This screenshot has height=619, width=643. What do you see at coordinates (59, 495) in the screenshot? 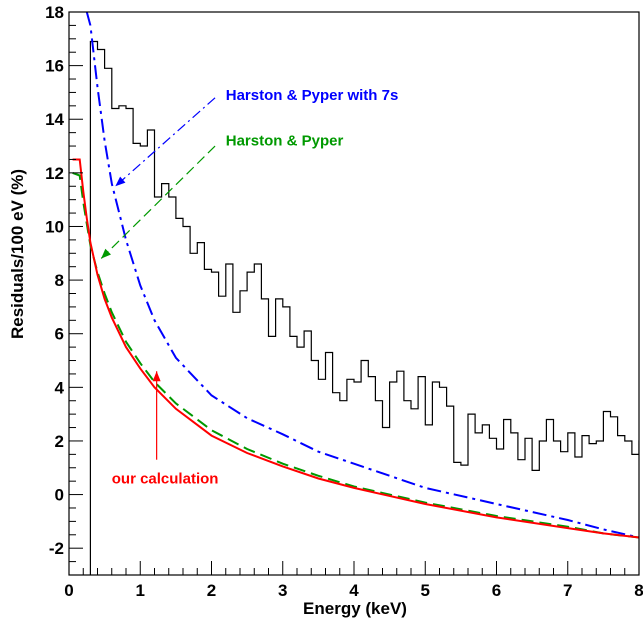
I see `y-tick-label: 0` at bounding box center [59, 495].